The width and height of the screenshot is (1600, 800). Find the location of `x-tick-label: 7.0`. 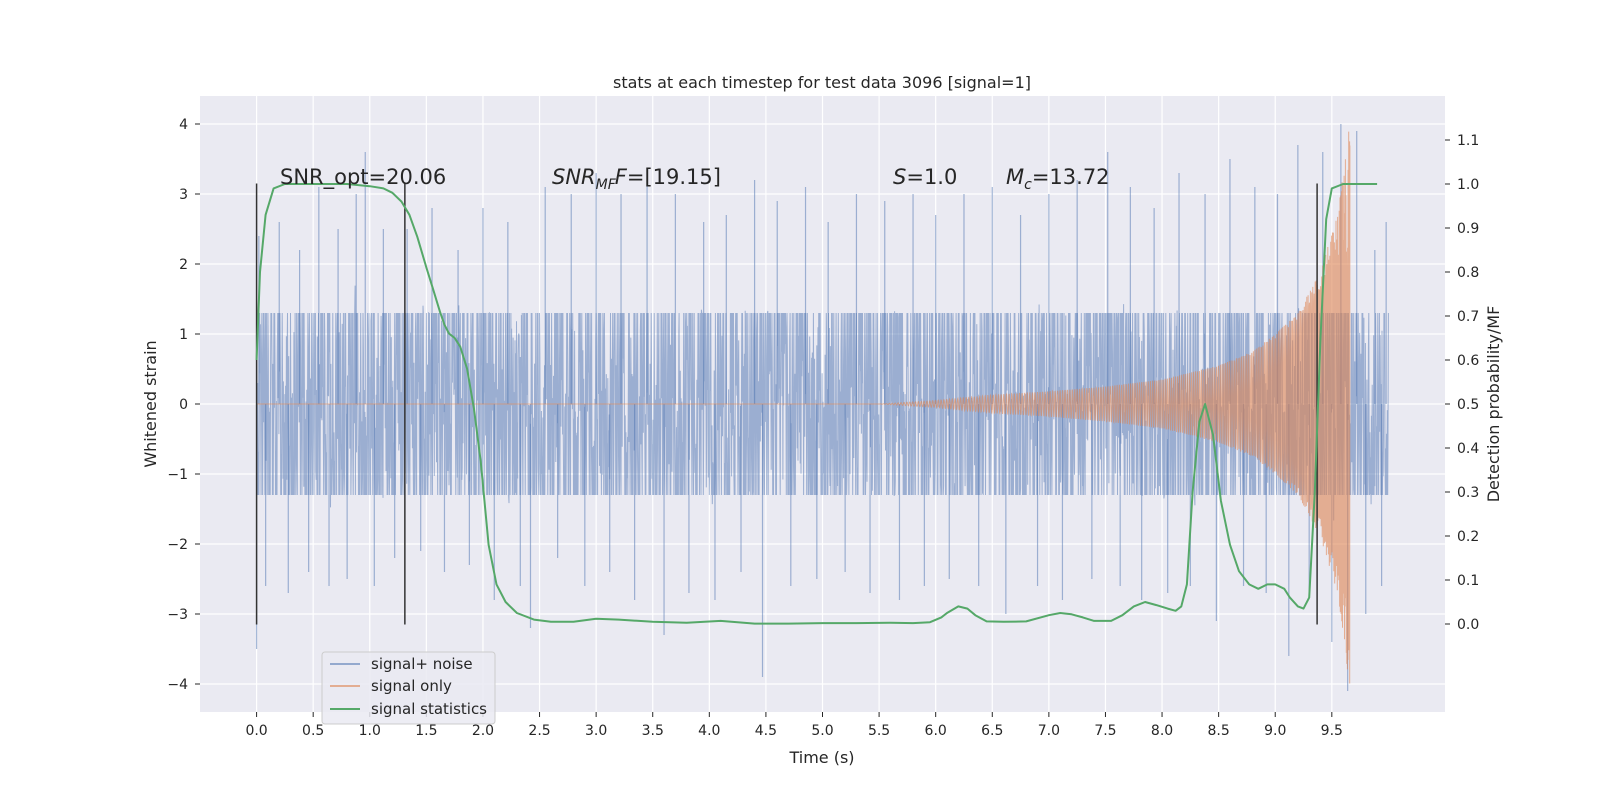

x-tick-label: 7.0 is located at coordinates (1049, 731).